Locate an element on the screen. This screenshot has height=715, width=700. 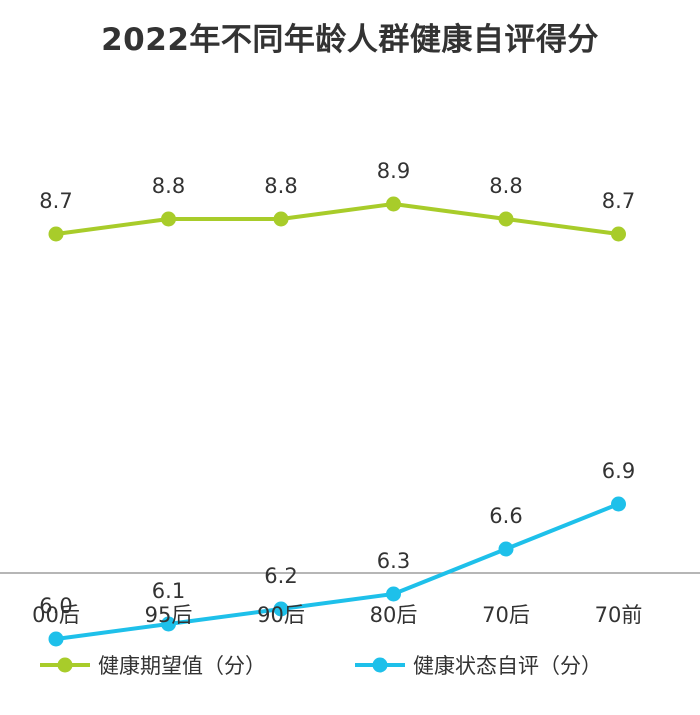
x-tick-label: 90后 is located at coordinates (281, 615).